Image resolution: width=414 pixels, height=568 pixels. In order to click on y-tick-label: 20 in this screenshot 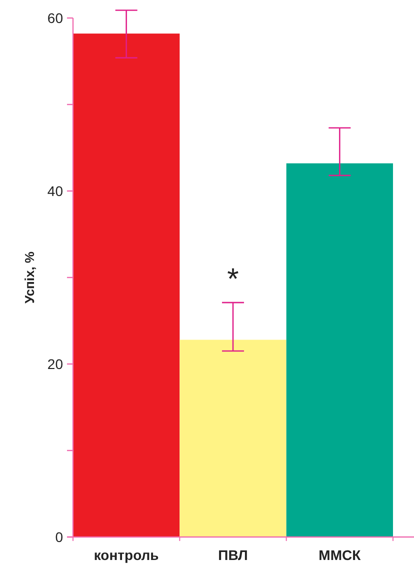, I will do `click(55, 364)`.